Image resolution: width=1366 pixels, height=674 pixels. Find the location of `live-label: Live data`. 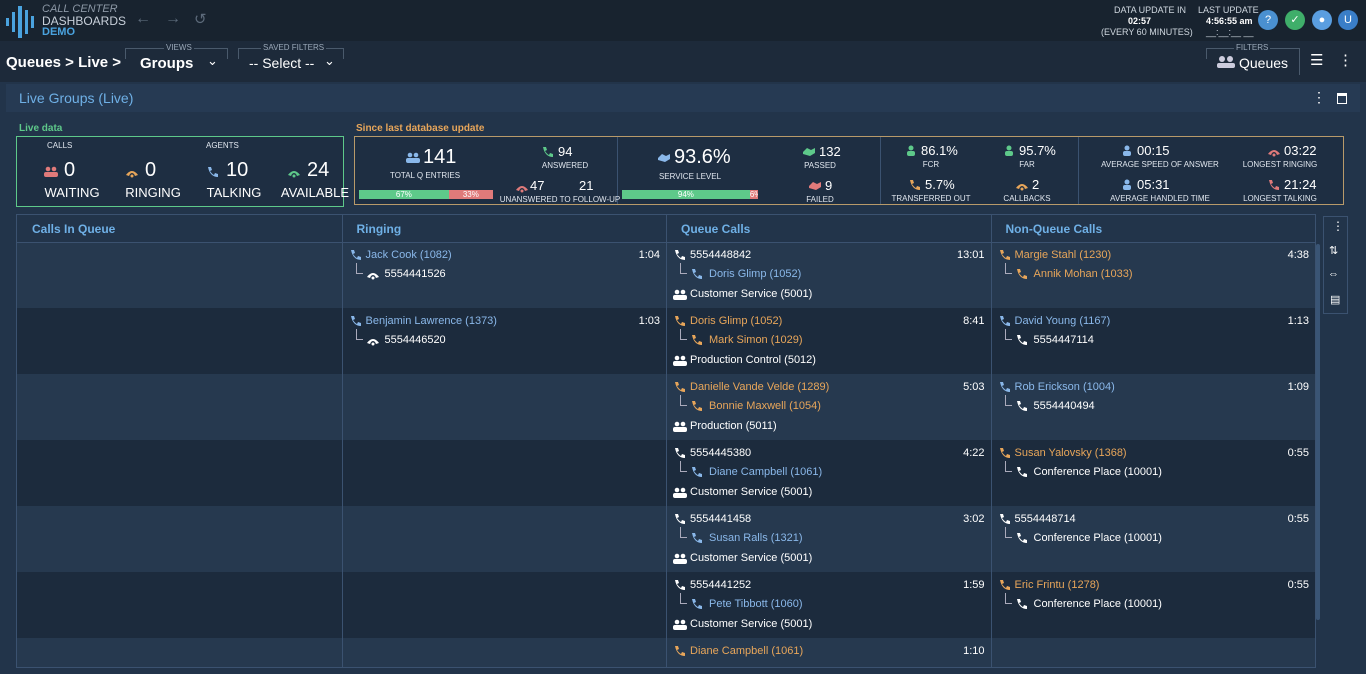

live-label: Live data is located at coordinates (41, 128).